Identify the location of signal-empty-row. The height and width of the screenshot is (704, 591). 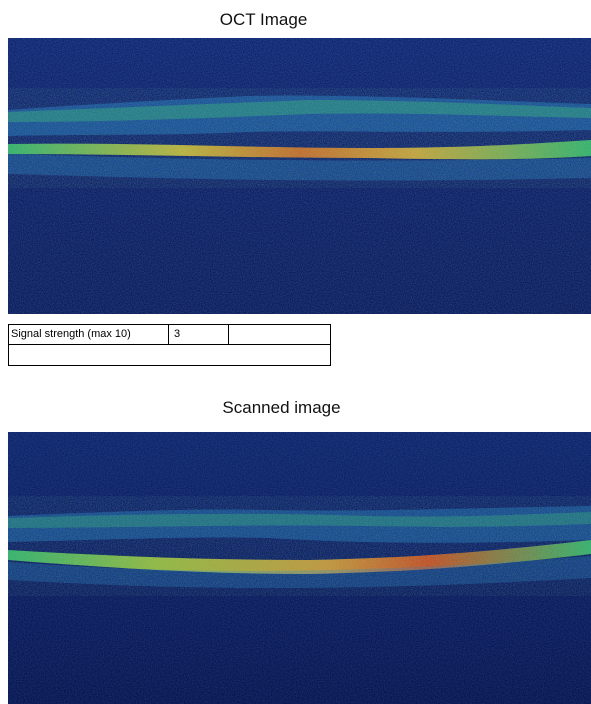
(169, 355).